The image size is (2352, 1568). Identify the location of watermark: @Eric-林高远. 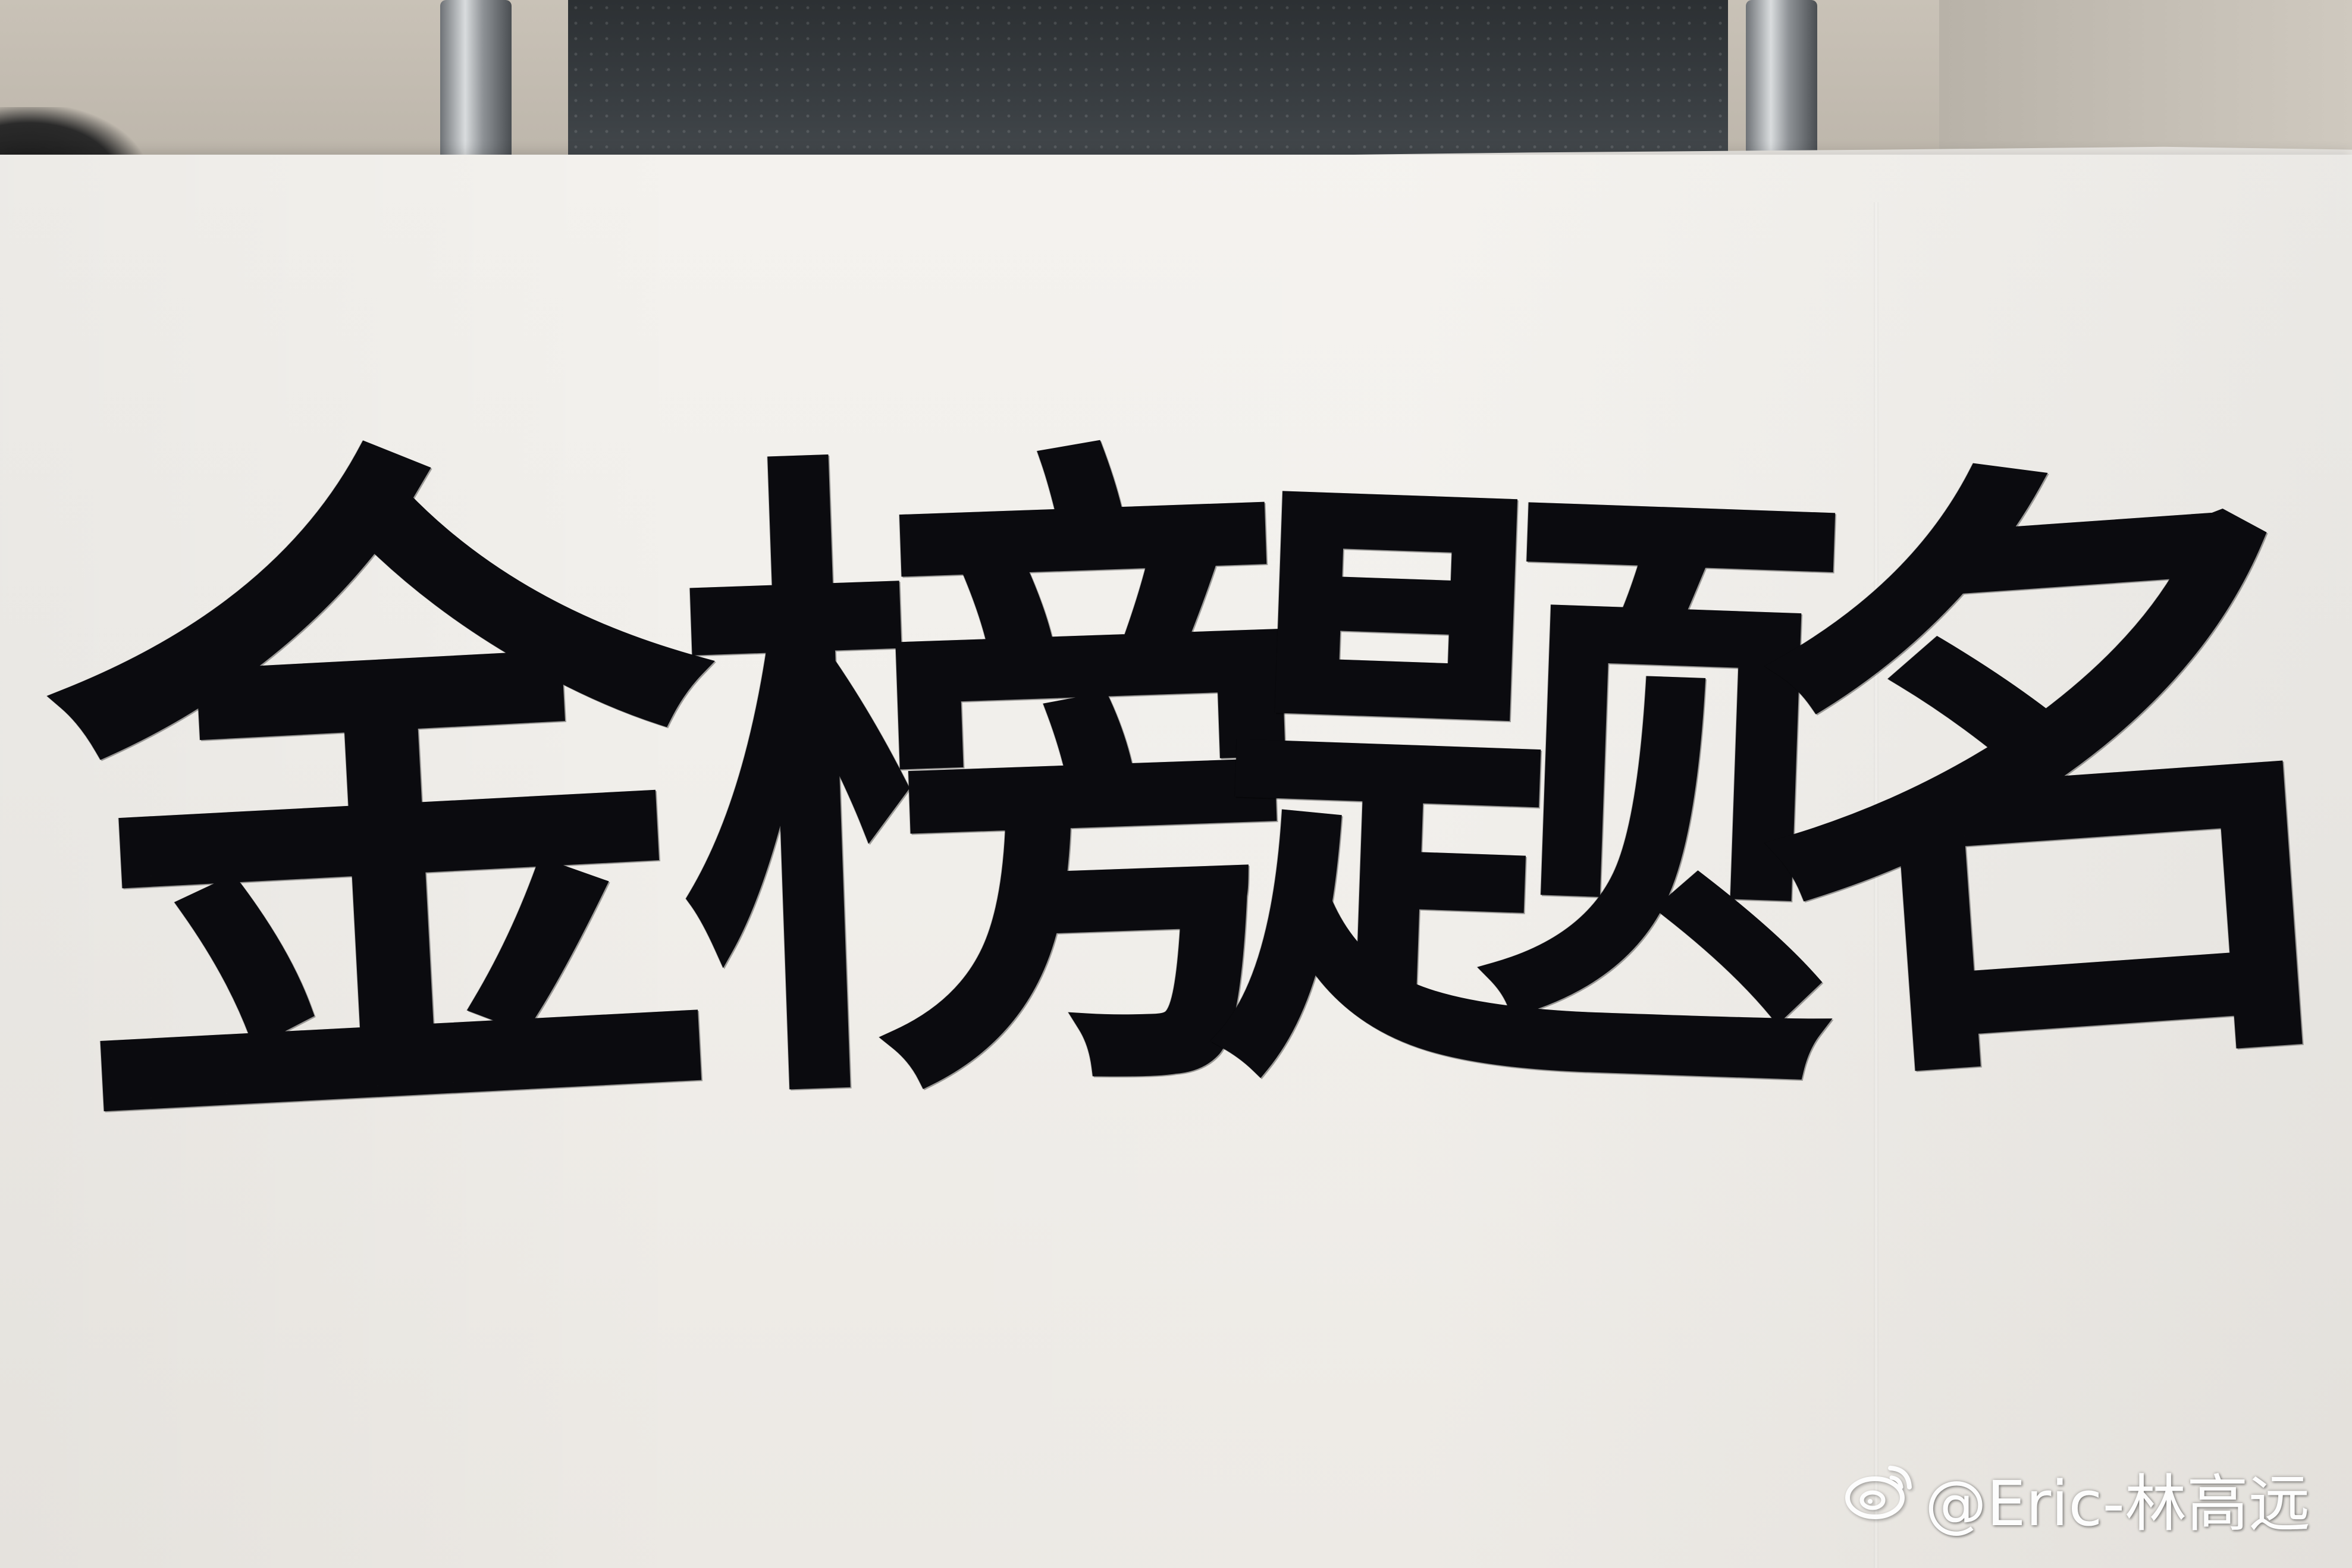
(2077, 1498).